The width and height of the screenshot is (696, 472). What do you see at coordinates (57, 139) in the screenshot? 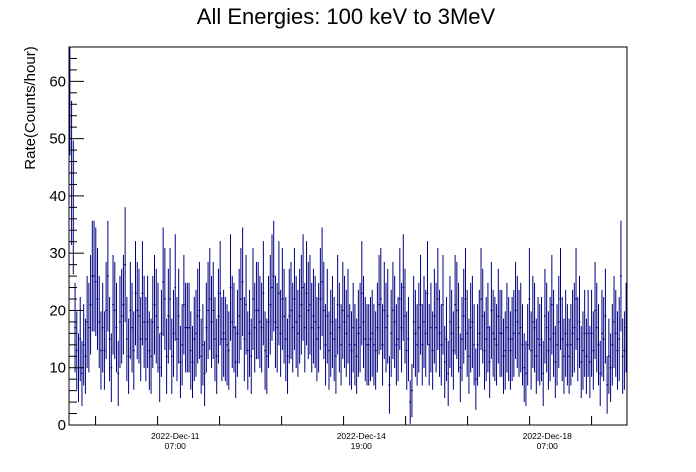
I see `y-tick-label: 50` at bounding box center [57, 139].